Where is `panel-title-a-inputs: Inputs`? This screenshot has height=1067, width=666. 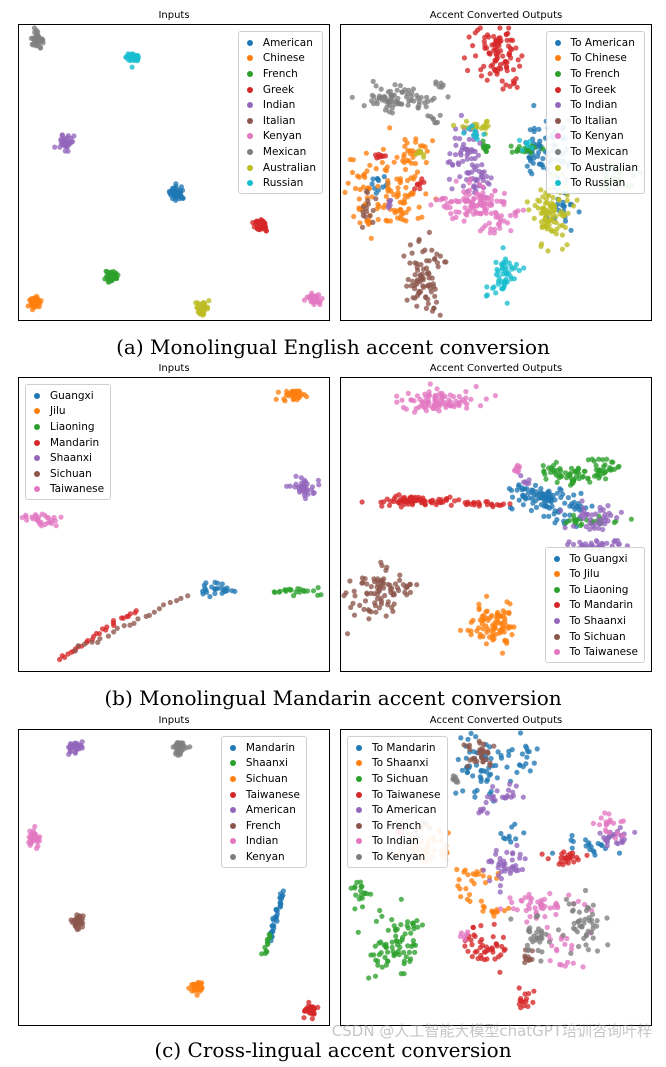
panel-title-a-inputs: Inputs is located at coordinates (174, 15).